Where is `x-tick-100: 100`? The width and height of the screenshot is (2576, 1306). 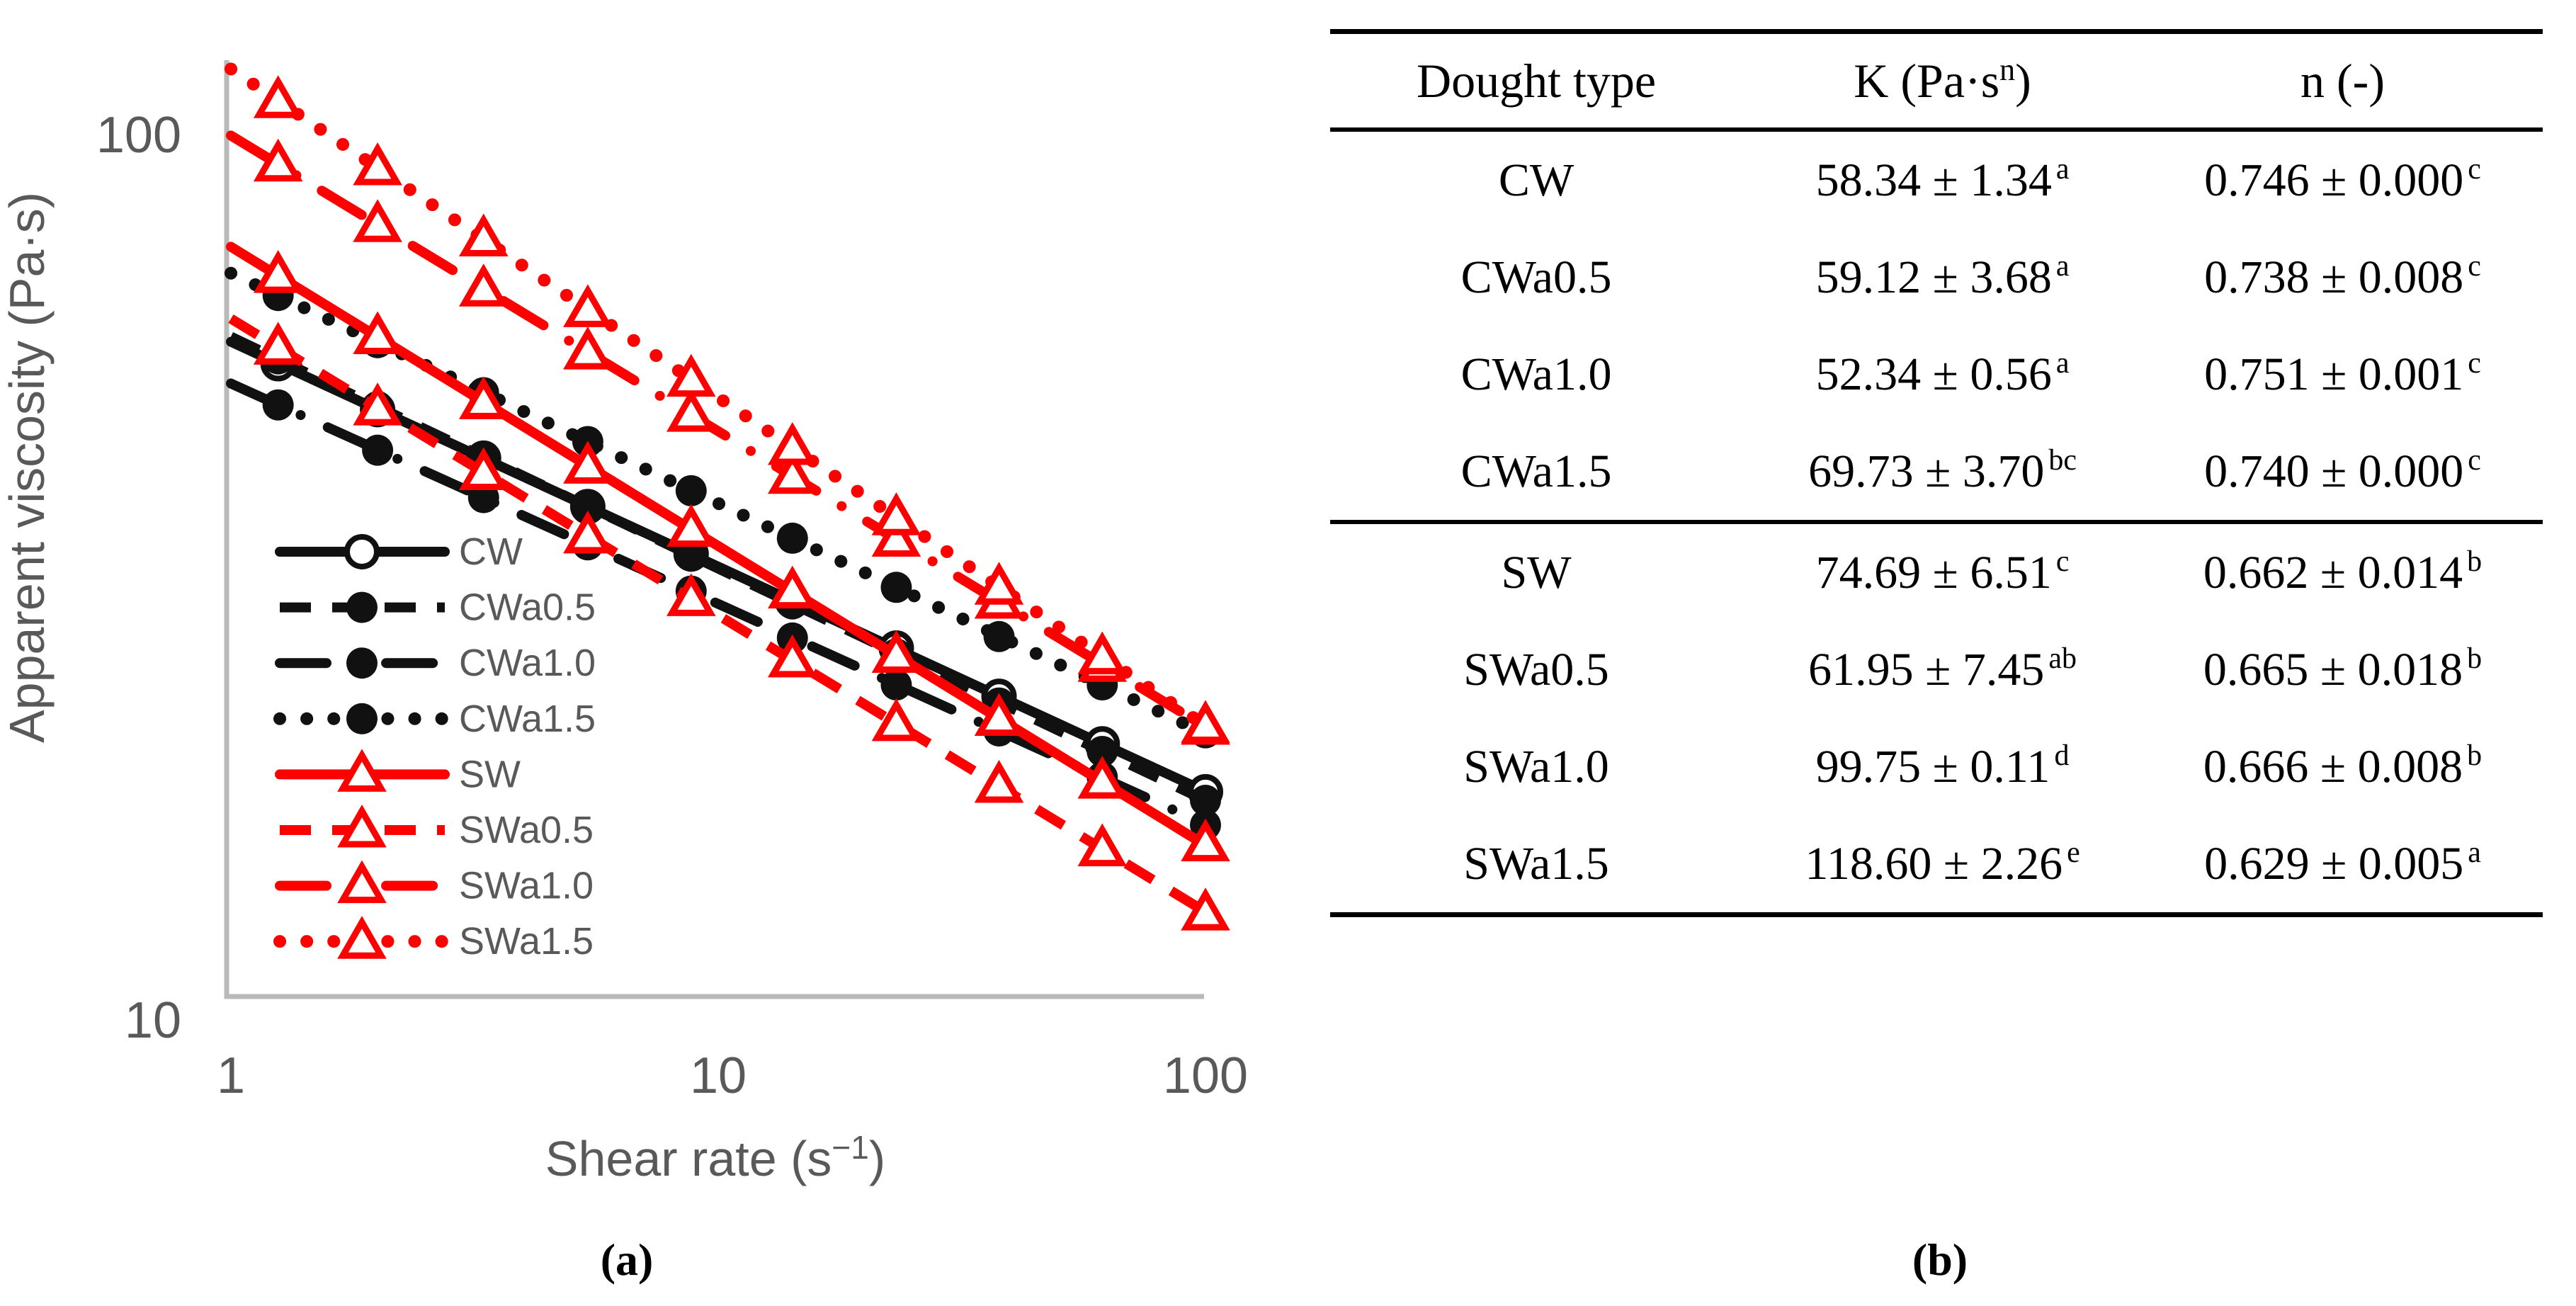 x-tick-100: 100 is located at coordinates (1205, 1075).